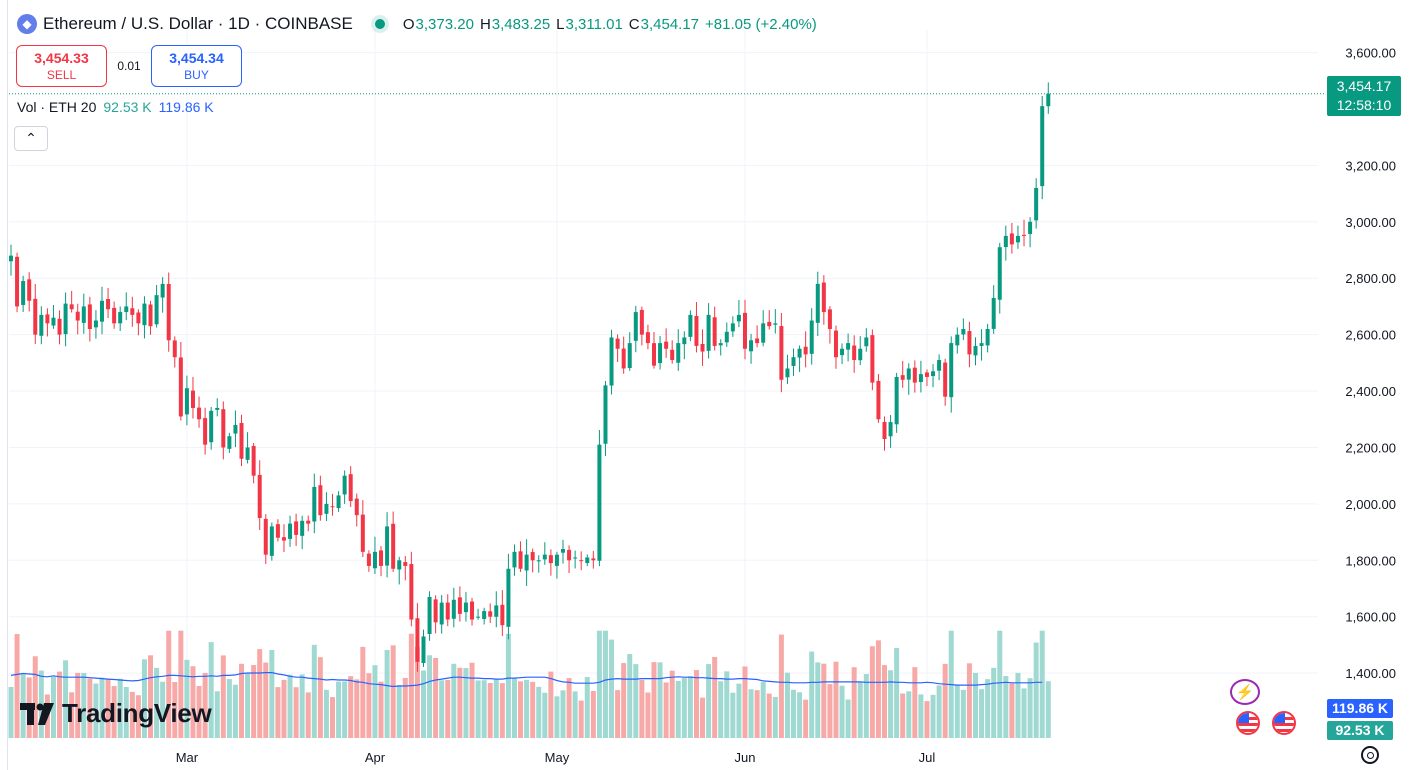 This screenshot has height=770, width=1412. I want to click on symbol-title: Ethereum / U.S. Dollar · 1D · COINBASE, so click(198, 23).